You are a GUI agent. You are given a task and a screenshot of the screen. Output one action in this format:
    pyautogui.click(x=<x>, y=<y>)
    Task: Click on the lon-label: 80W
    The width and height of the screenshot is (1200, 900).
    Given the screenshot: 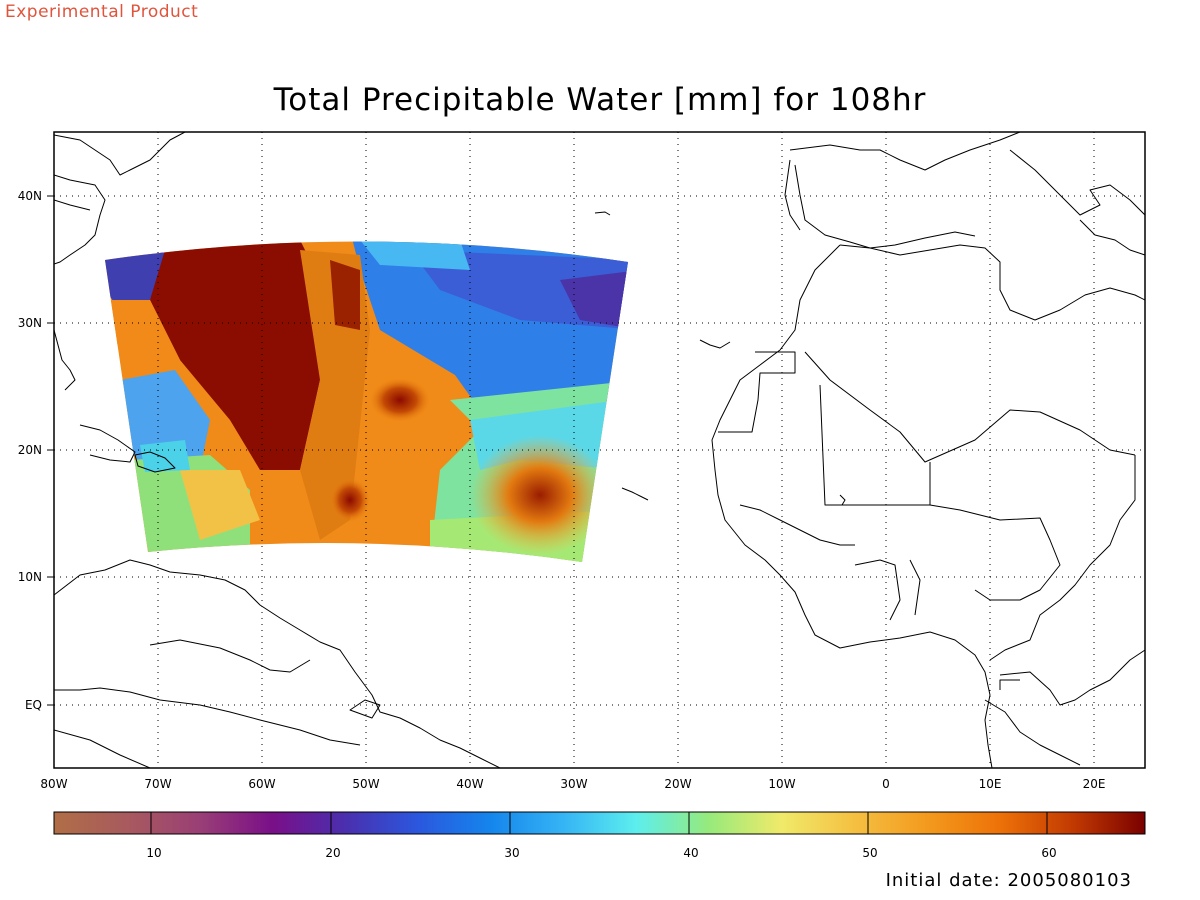 What is the action you would take?
    pyautogui.click(x=53, y=784)
    